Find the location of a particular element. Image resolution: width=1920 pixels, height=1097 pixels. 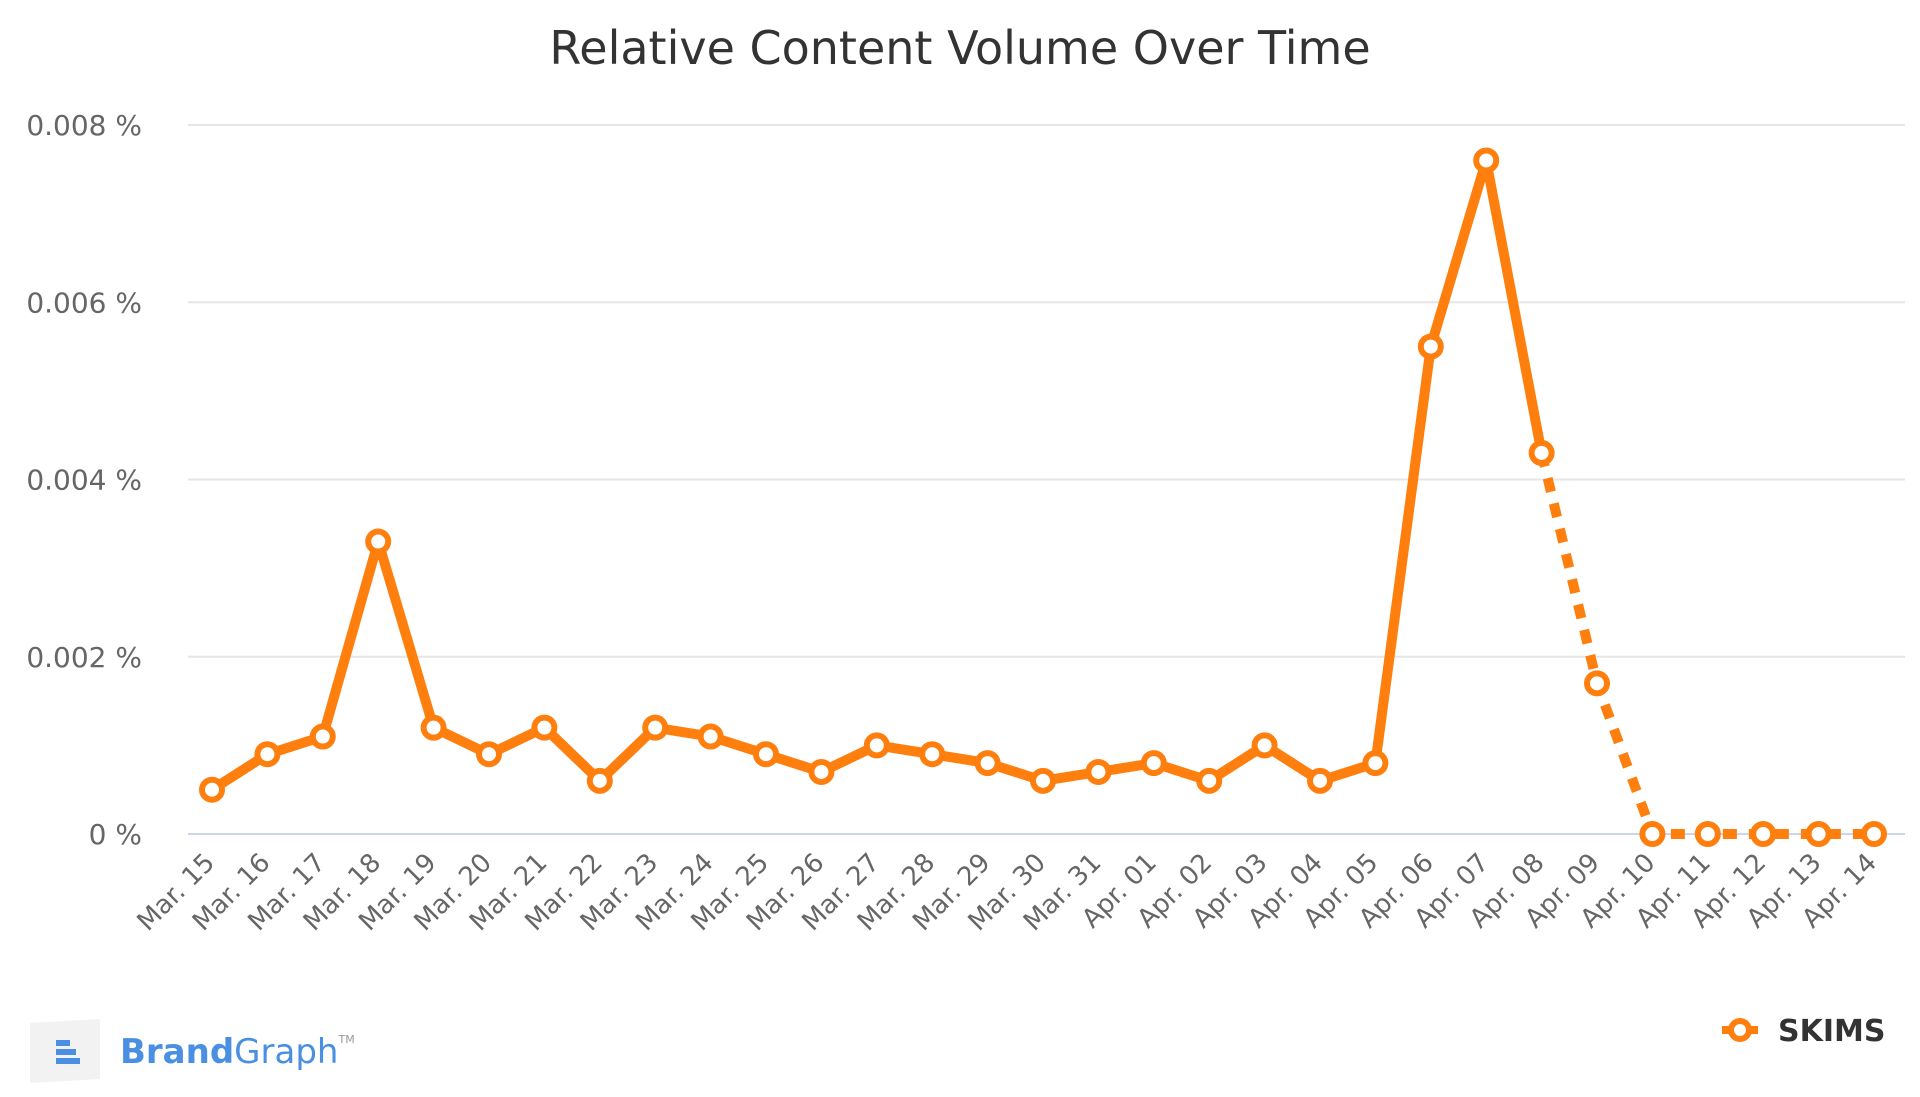

legend-label-skims: SKIMS is located at coordinates (1831, 1031).